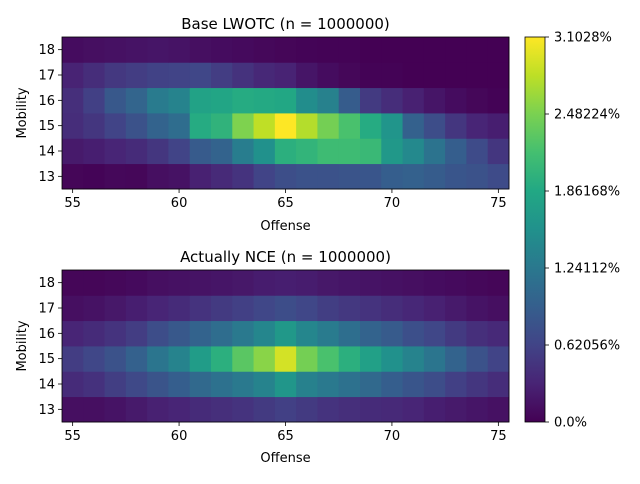 Image resolution: width=640 pixels, height=484 pixels. Describe the element at coordinates (46, 50) in the screenshot. I see `y-tick-label: 18` at that location.